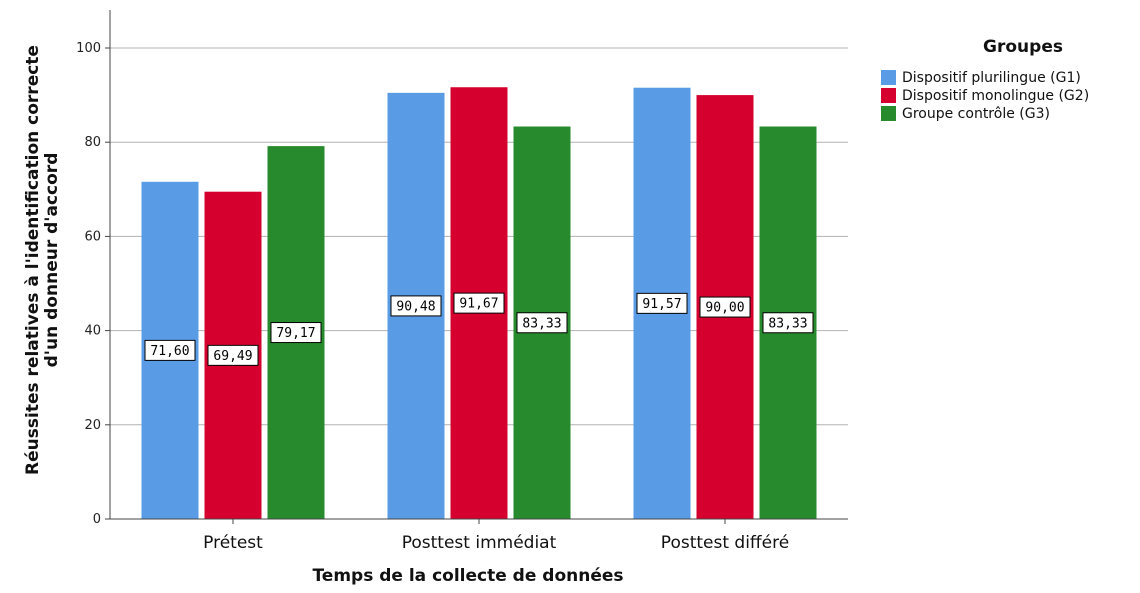 This screenshot has width=1140, height=593. I want to click on data-label: 69,49, so click(232, 356).